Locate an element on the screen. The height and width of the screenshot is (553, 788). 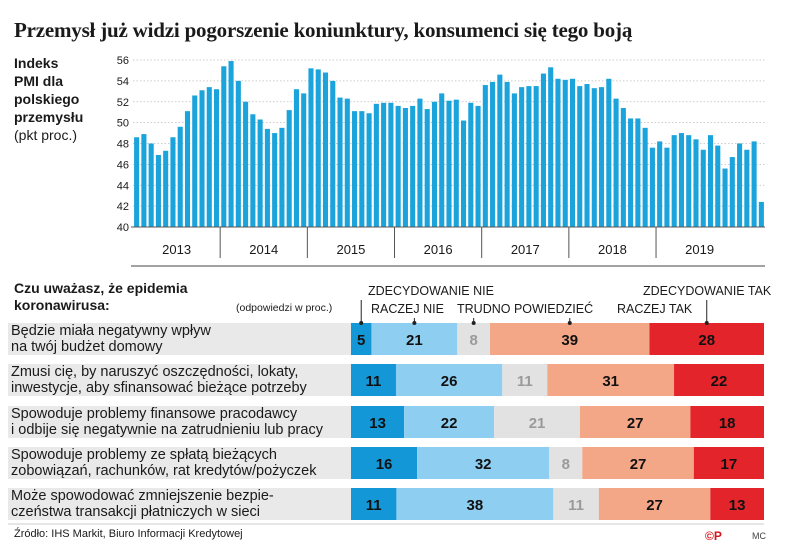
y-tick-label: 44 is located at coordinates (123, 186).